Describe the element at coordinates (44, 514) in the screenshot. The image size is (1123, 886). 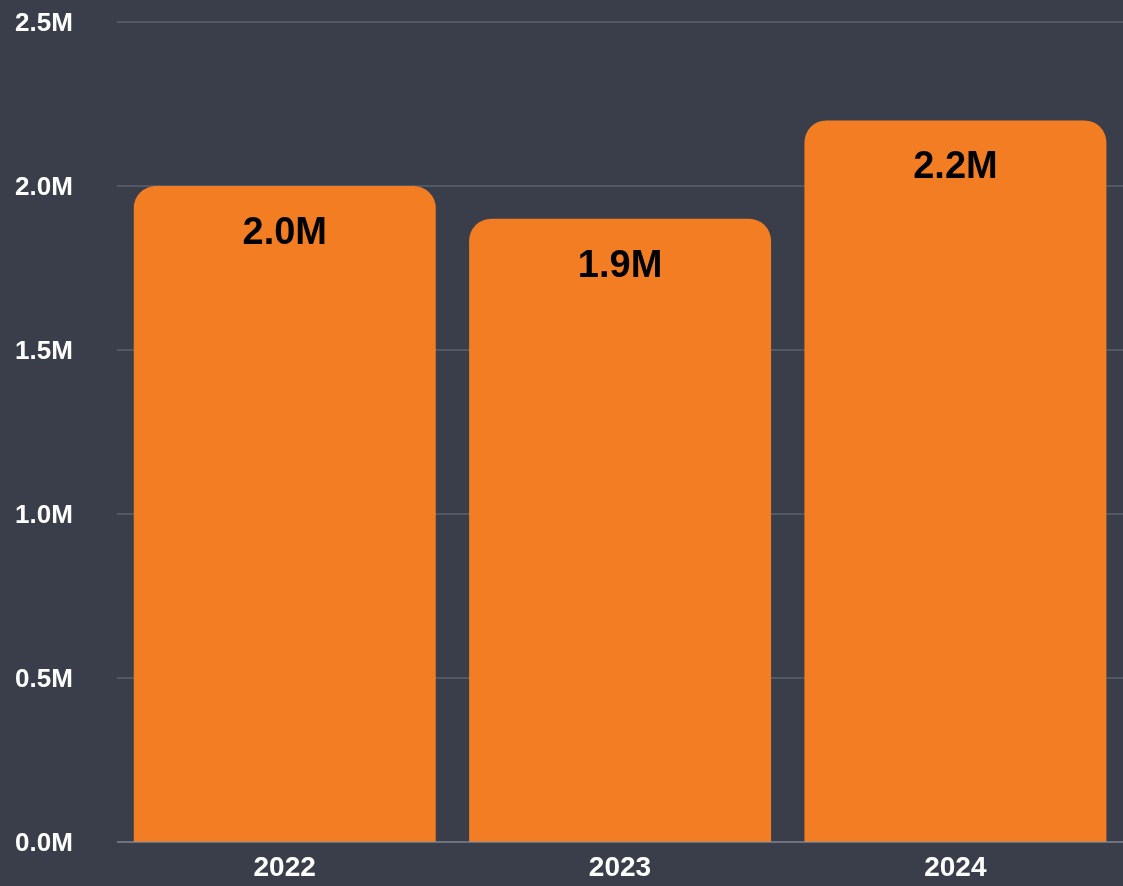
I see `y-tick-label: 1.0M` at that location.